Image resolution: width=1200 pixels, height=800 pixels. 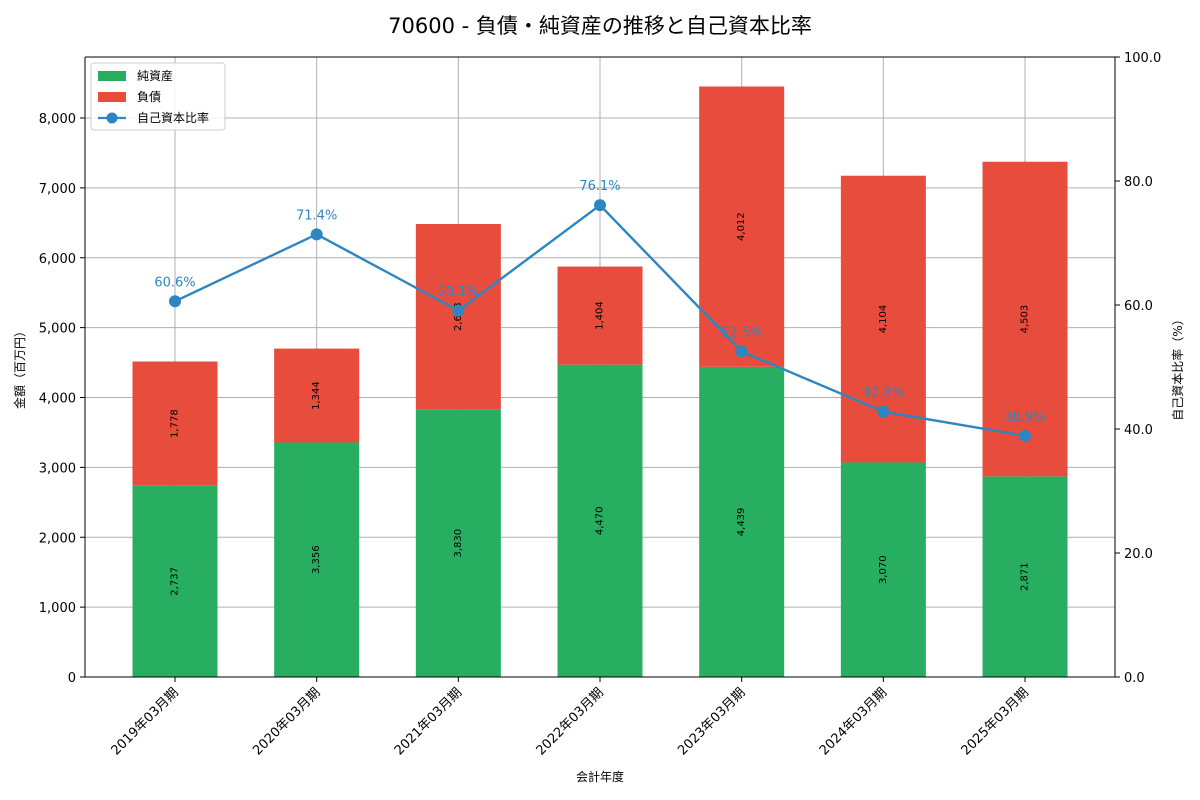 What do you see at coordinates (1138, 430) in the screenshot?
I see `y2-tick-label: 40.0` at bounding box center [1138, 430].